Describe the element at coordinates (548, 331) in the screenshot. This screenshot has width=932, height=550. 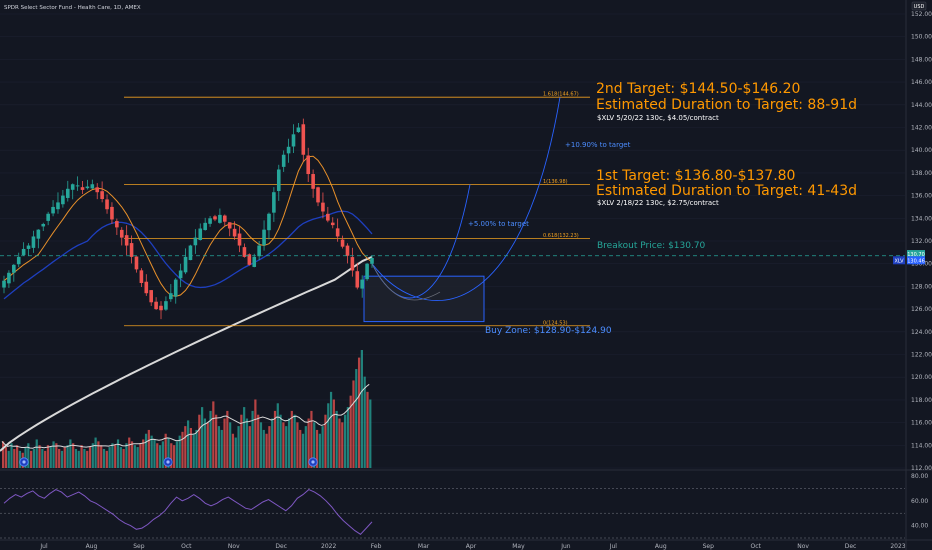
I see `buy-zone-label: Buy Zone: $128.90-$124.90` at that location.